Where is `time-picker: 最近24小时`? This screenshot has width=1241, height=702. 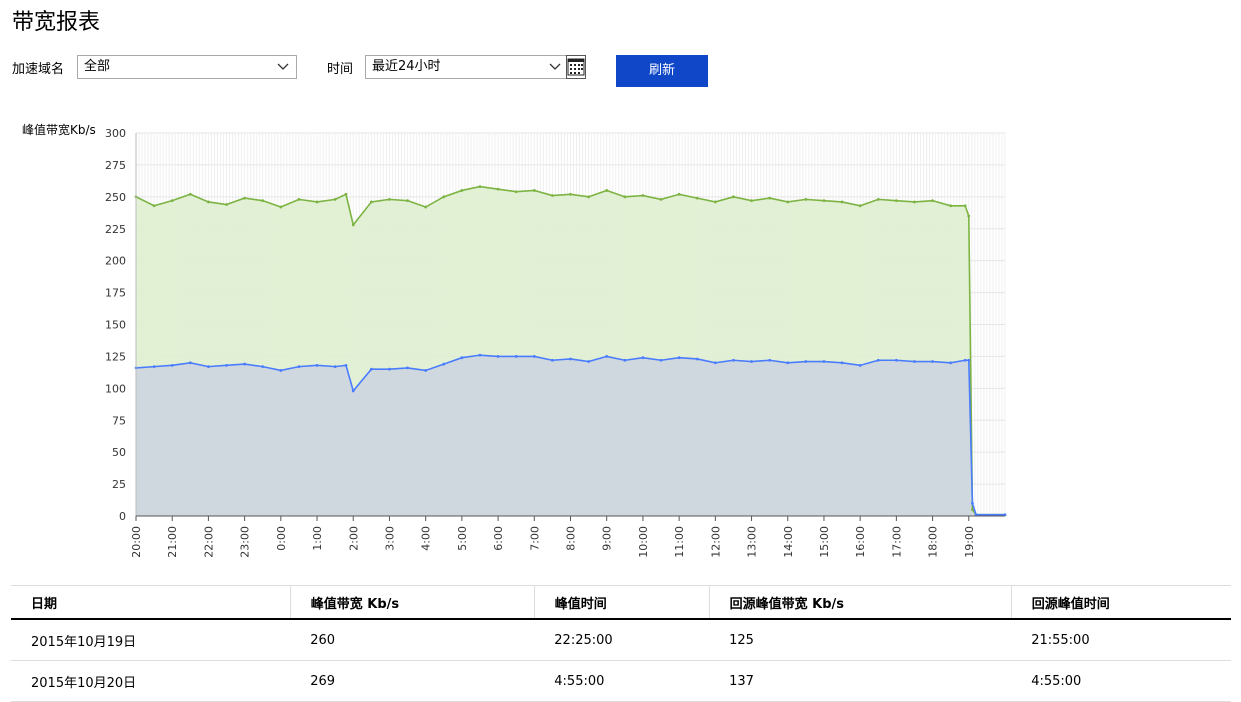
time-picker: 最近24小时 is located at coordinates (475, 67).